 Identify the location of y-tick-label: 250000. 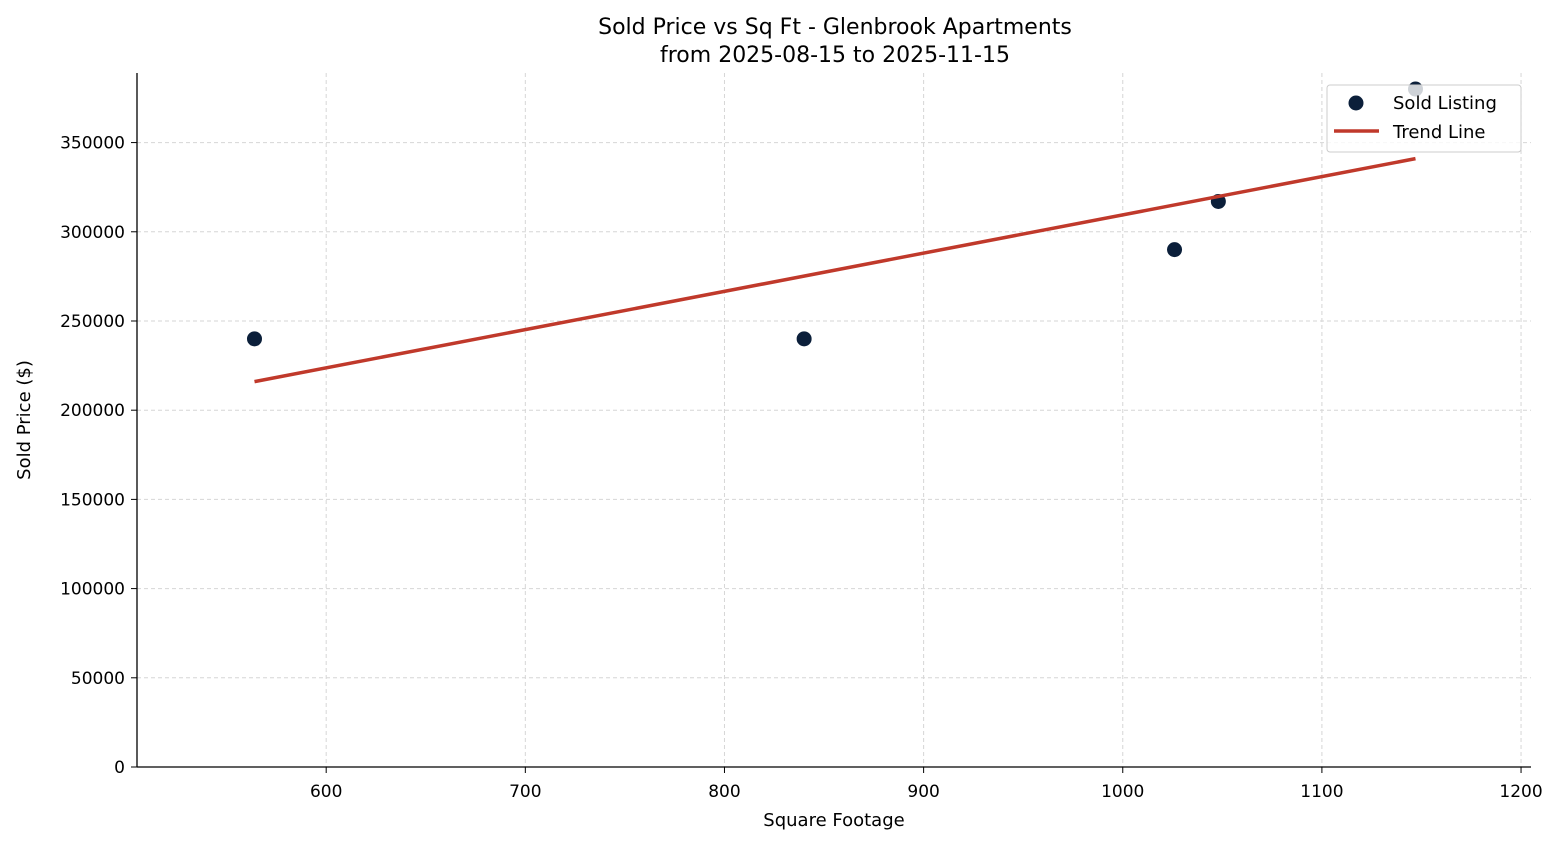
(92, 322).